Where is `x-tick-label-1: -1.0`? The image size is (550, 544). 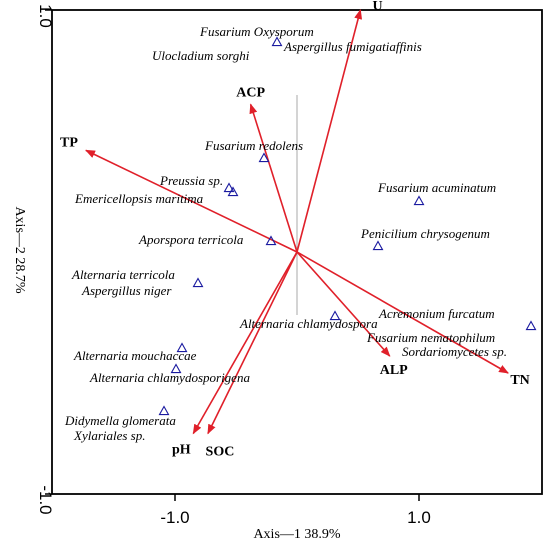
x-tick-label-1: -1.0 is located at coordinates (174, 517).